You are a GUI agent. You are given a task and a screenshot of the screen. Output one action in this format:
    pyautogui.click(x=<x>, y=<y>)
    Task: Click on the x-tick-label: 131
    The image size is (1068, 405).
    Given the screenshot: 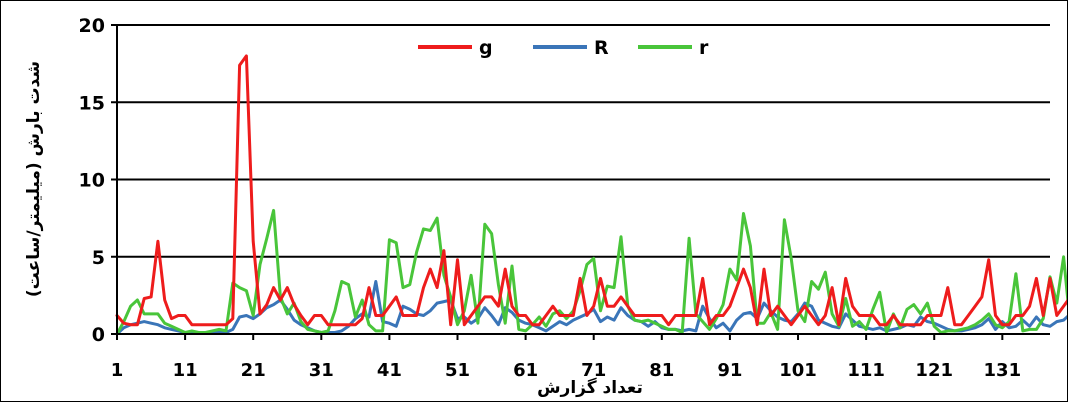 What is the action you would take?
    pyautogui.click(x=1003, y=370)
    